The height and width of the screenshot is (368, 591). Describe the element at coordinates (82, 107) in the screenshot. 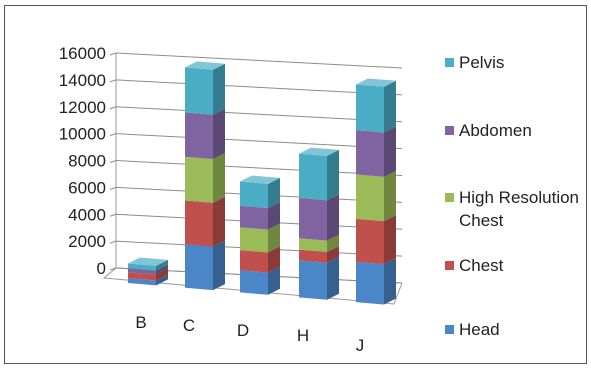

I see `y-tick-label: 12000` at that location.